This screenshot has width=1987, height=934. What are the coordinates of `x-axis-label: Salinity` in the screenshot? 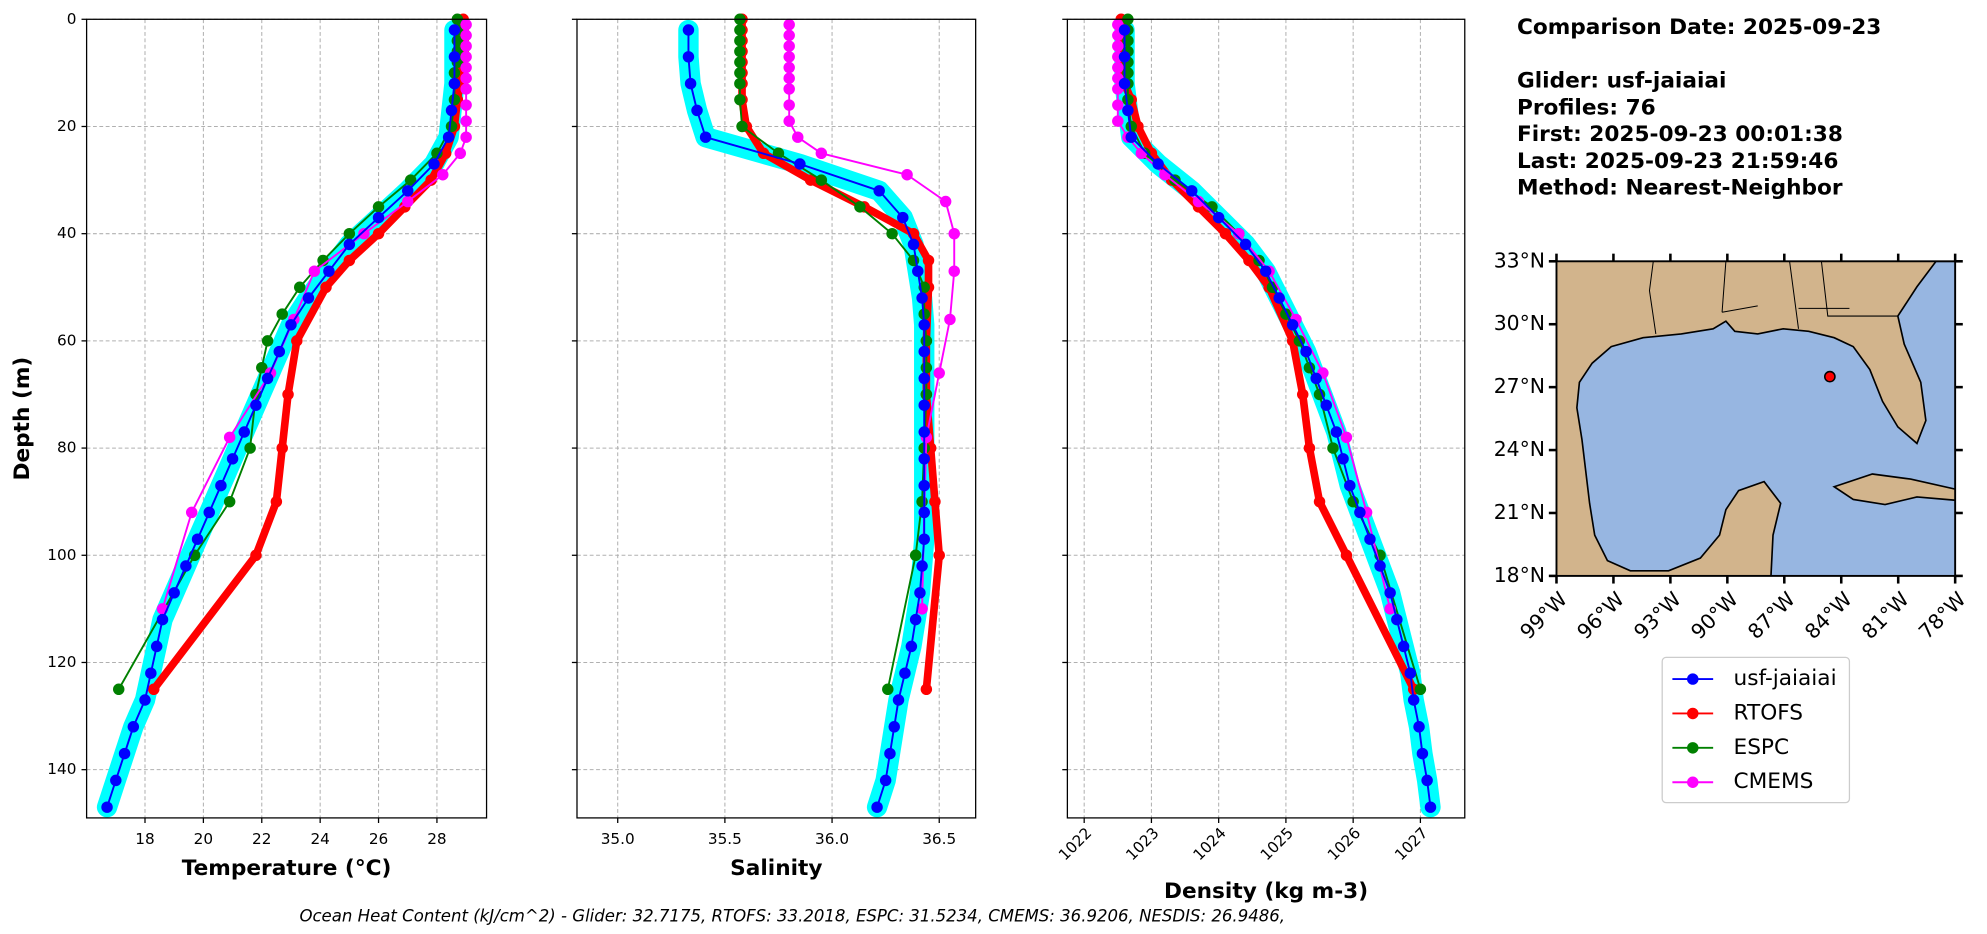 It's located at (776, 868).